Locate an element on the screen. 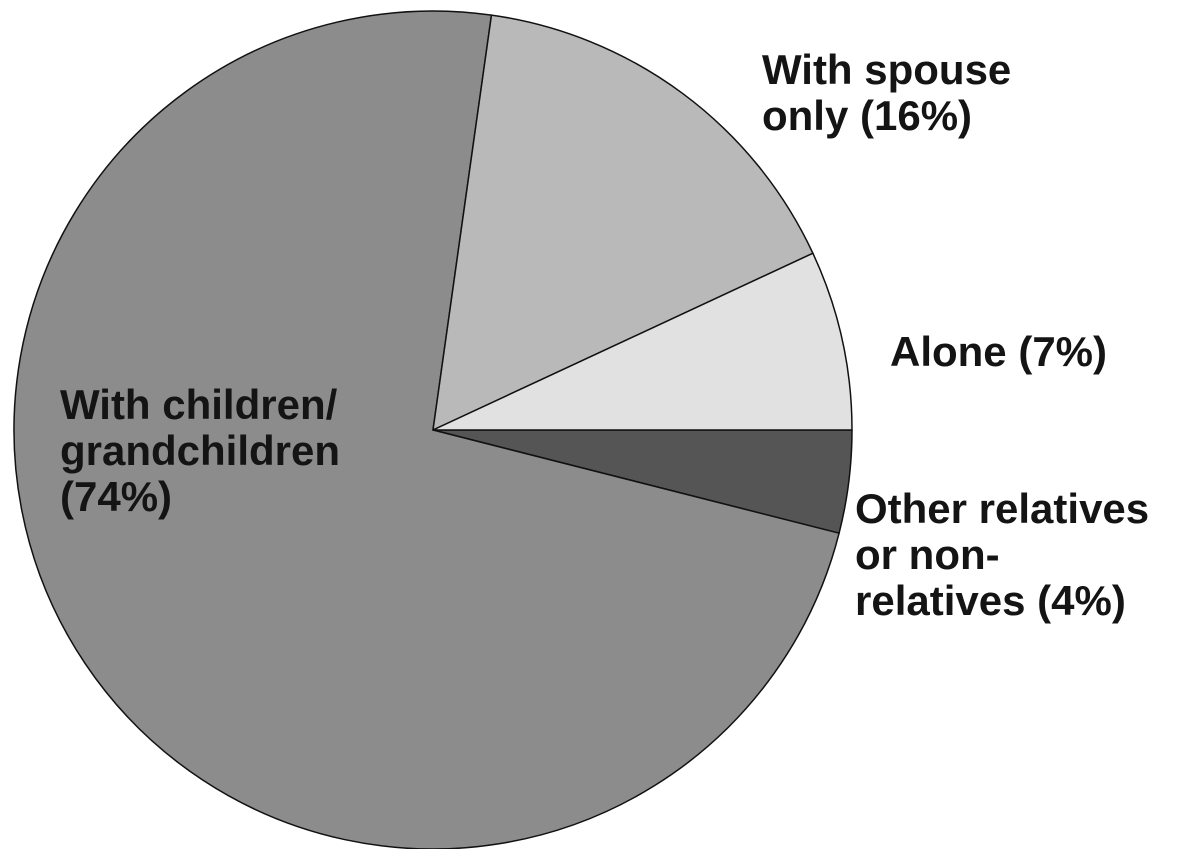  slice-label: With children/ grandchildren (74%) is located at coordinates (200, 450).